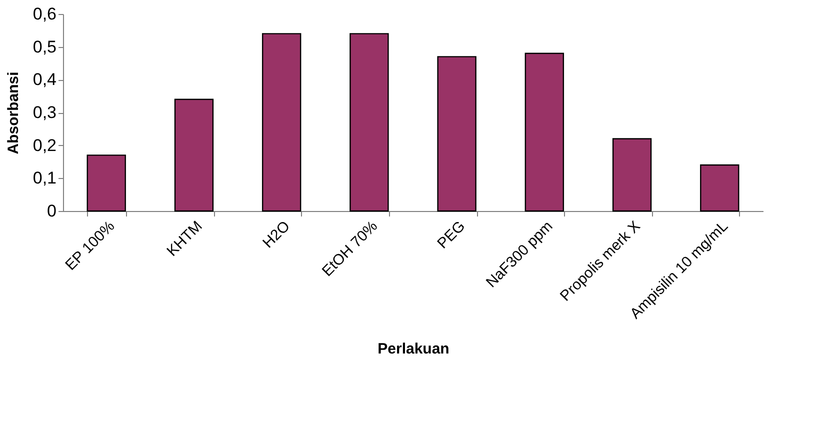 The image size is (829, 432). Describe the element at coordinates (44, 14) in the screenshot. I see `y-tick-label: 0,6` at that location.